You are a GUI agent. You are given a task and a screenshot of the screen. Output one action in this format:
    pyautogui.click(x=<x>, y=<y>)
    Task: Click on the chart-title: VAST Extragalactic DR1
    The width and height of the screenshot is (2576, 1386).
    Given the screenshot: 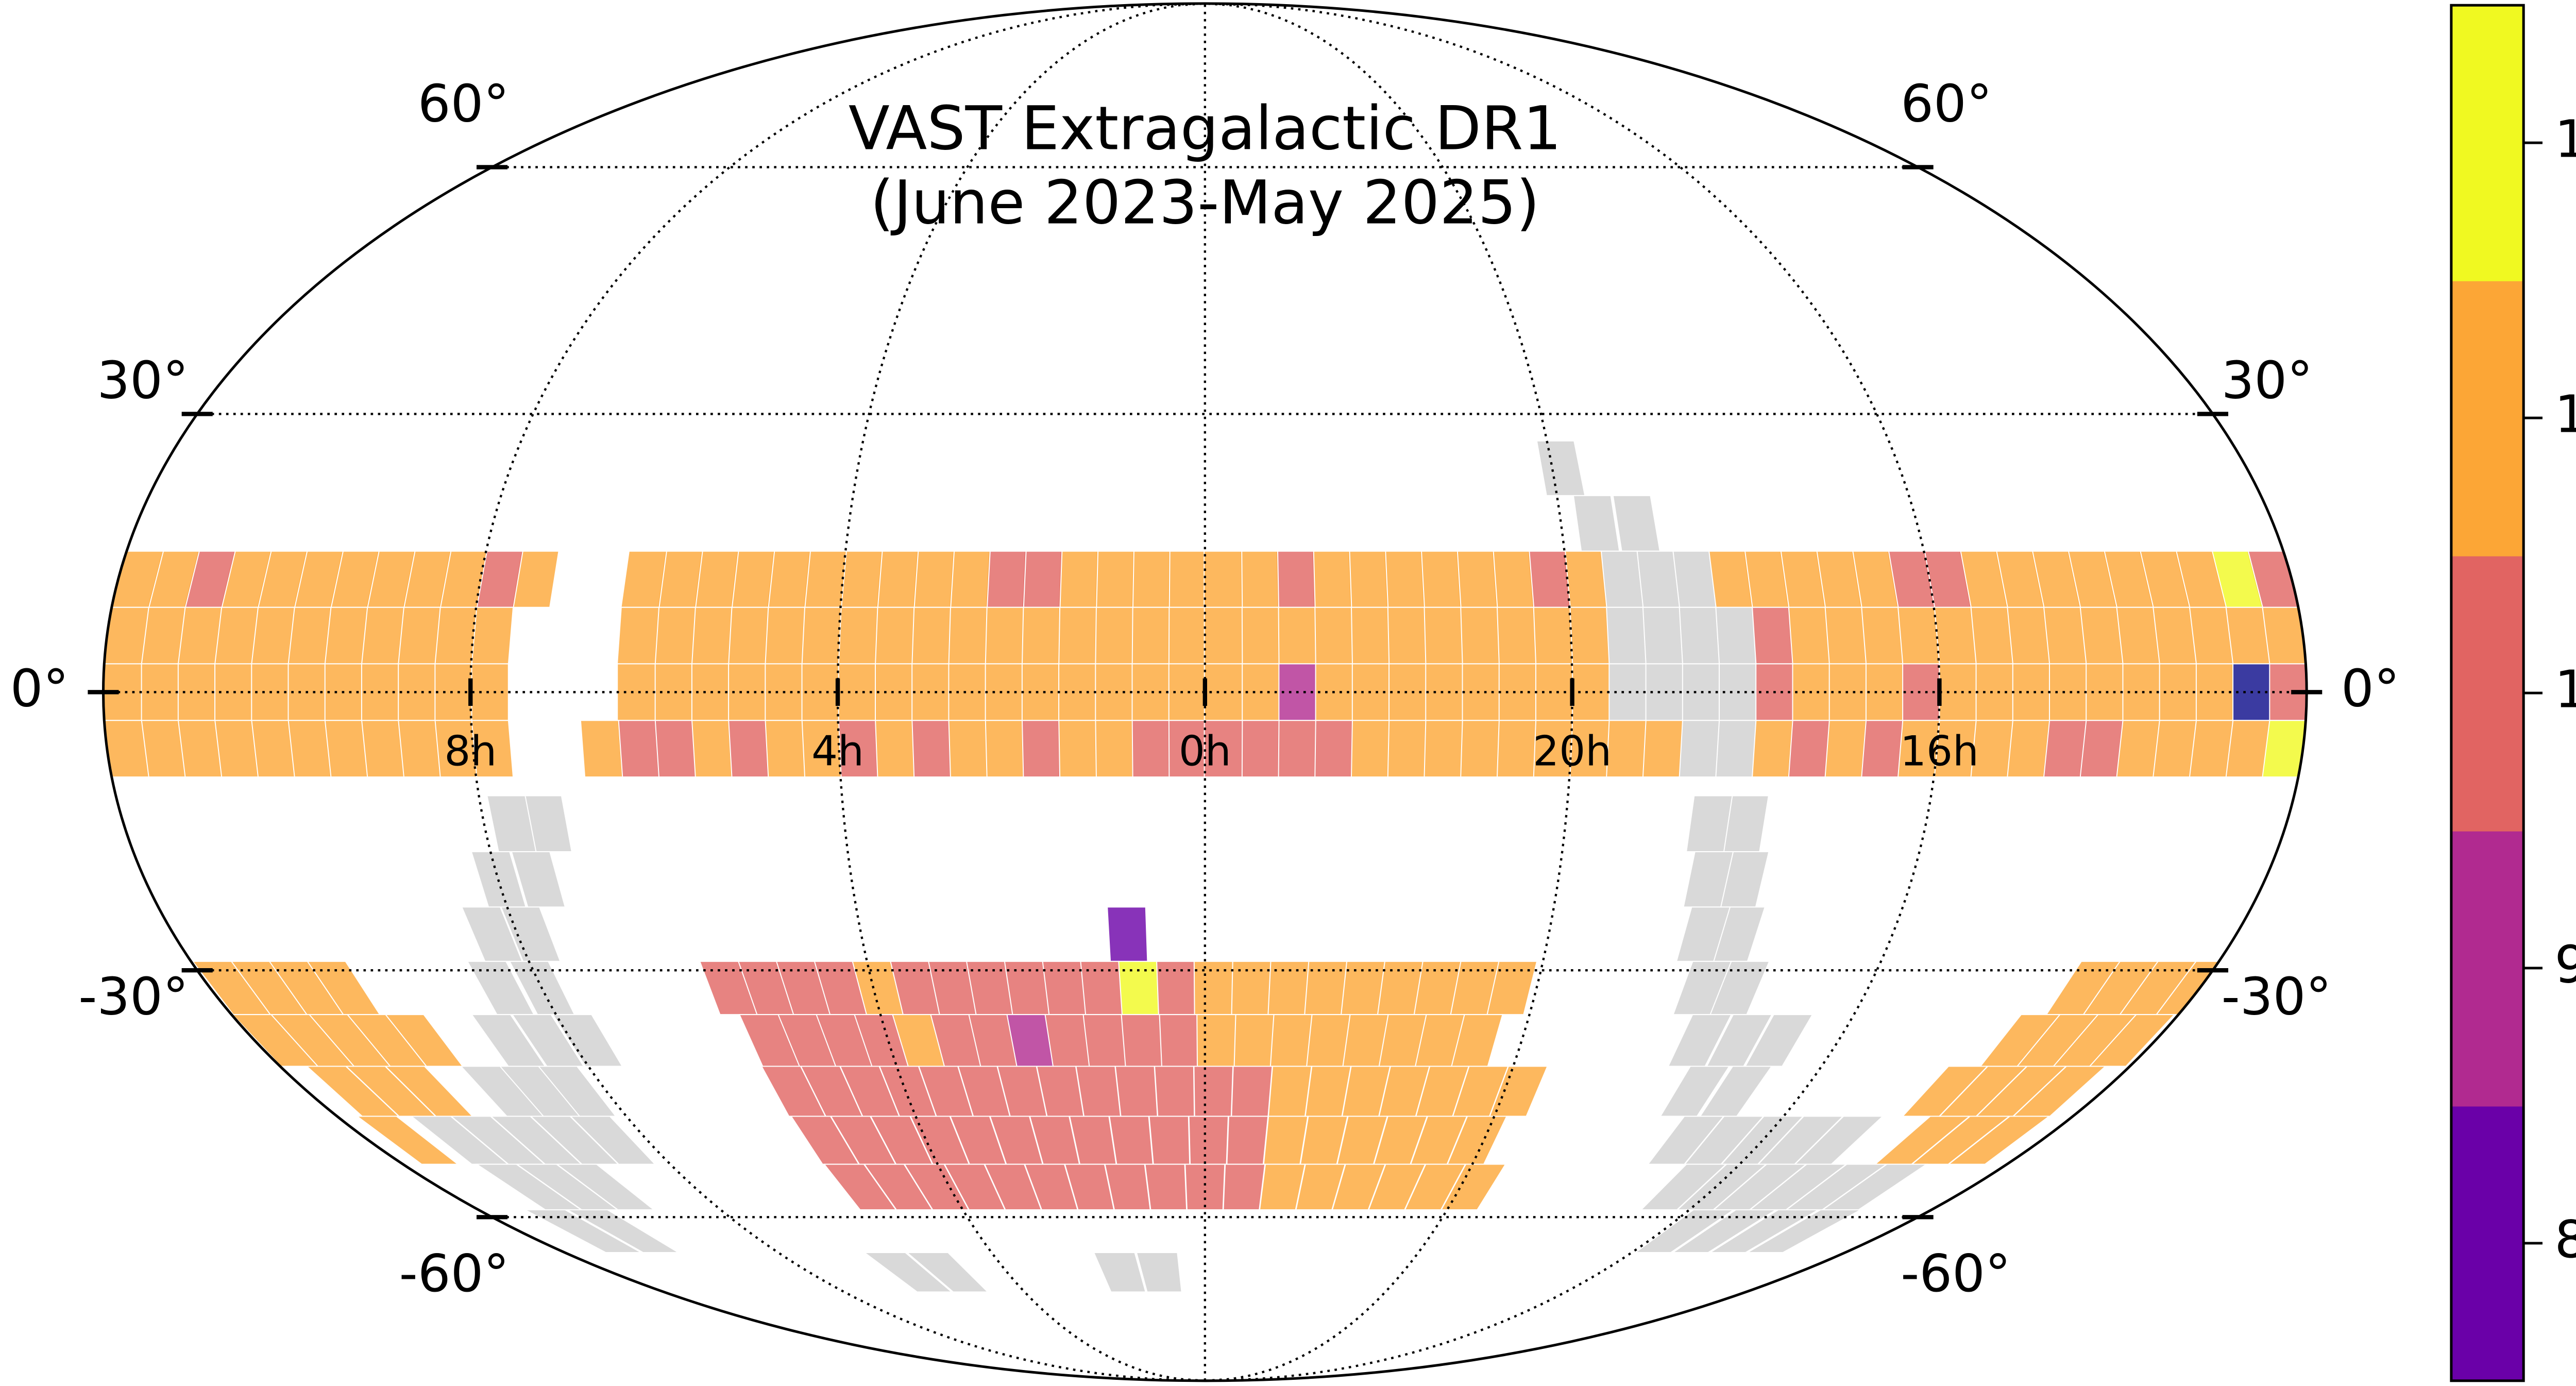 What is the action you would take?
    pyautogui.click(x=1205, y=128)
    